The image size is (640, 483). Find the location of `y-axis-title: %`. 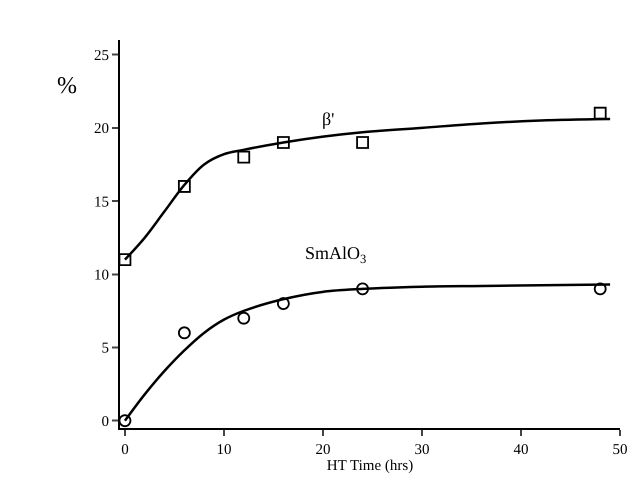

y-axis-title: % is located at coordinates (67, 86).